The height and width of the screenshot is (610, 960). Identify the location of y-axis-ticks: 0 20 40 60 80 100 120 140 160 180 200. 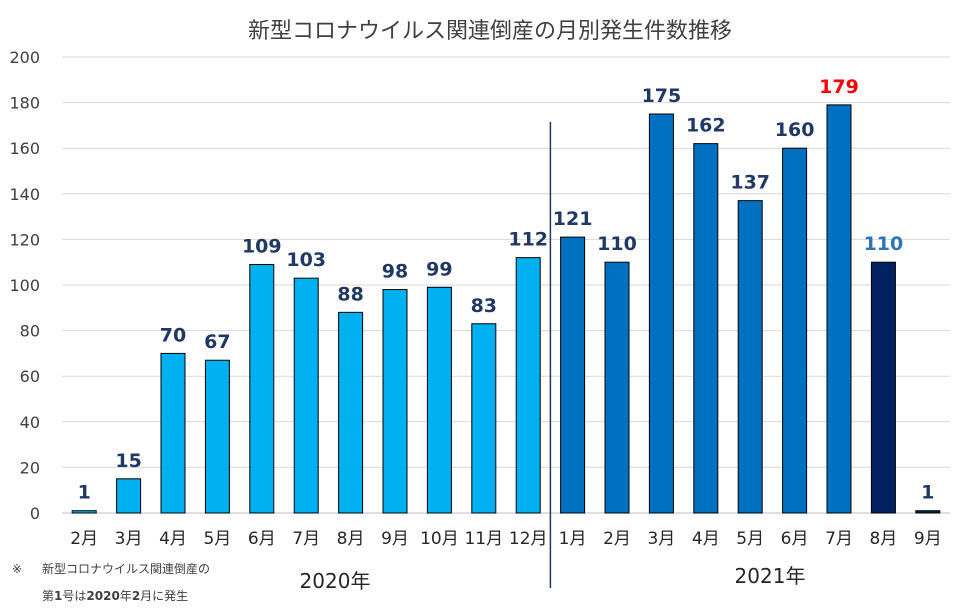
(24, 285).